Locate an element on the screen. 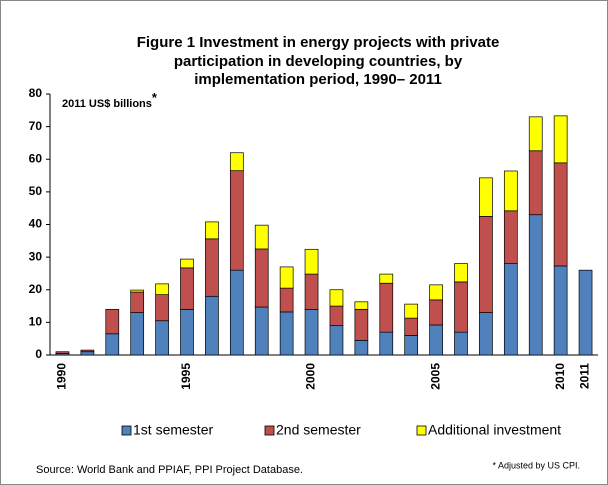 This screenshot has height=485, width=608. y-label-mark: * is located at coordinates (155, 97).